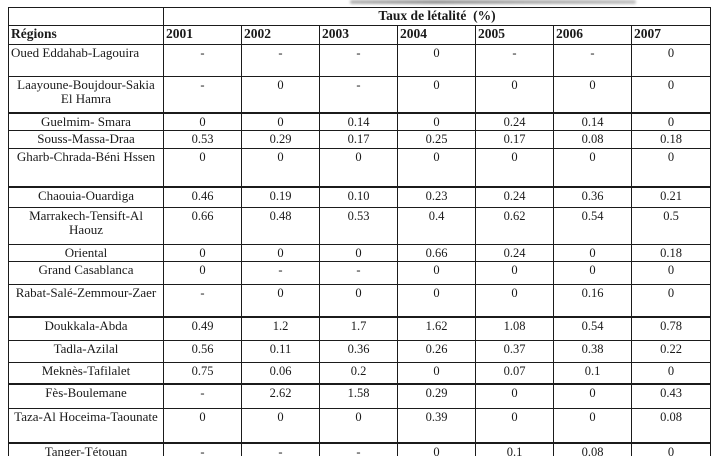 Image resolution: width=716 pixels, height=456 pixels. I want to click on value-cell: 0.5, so click(671, 226).